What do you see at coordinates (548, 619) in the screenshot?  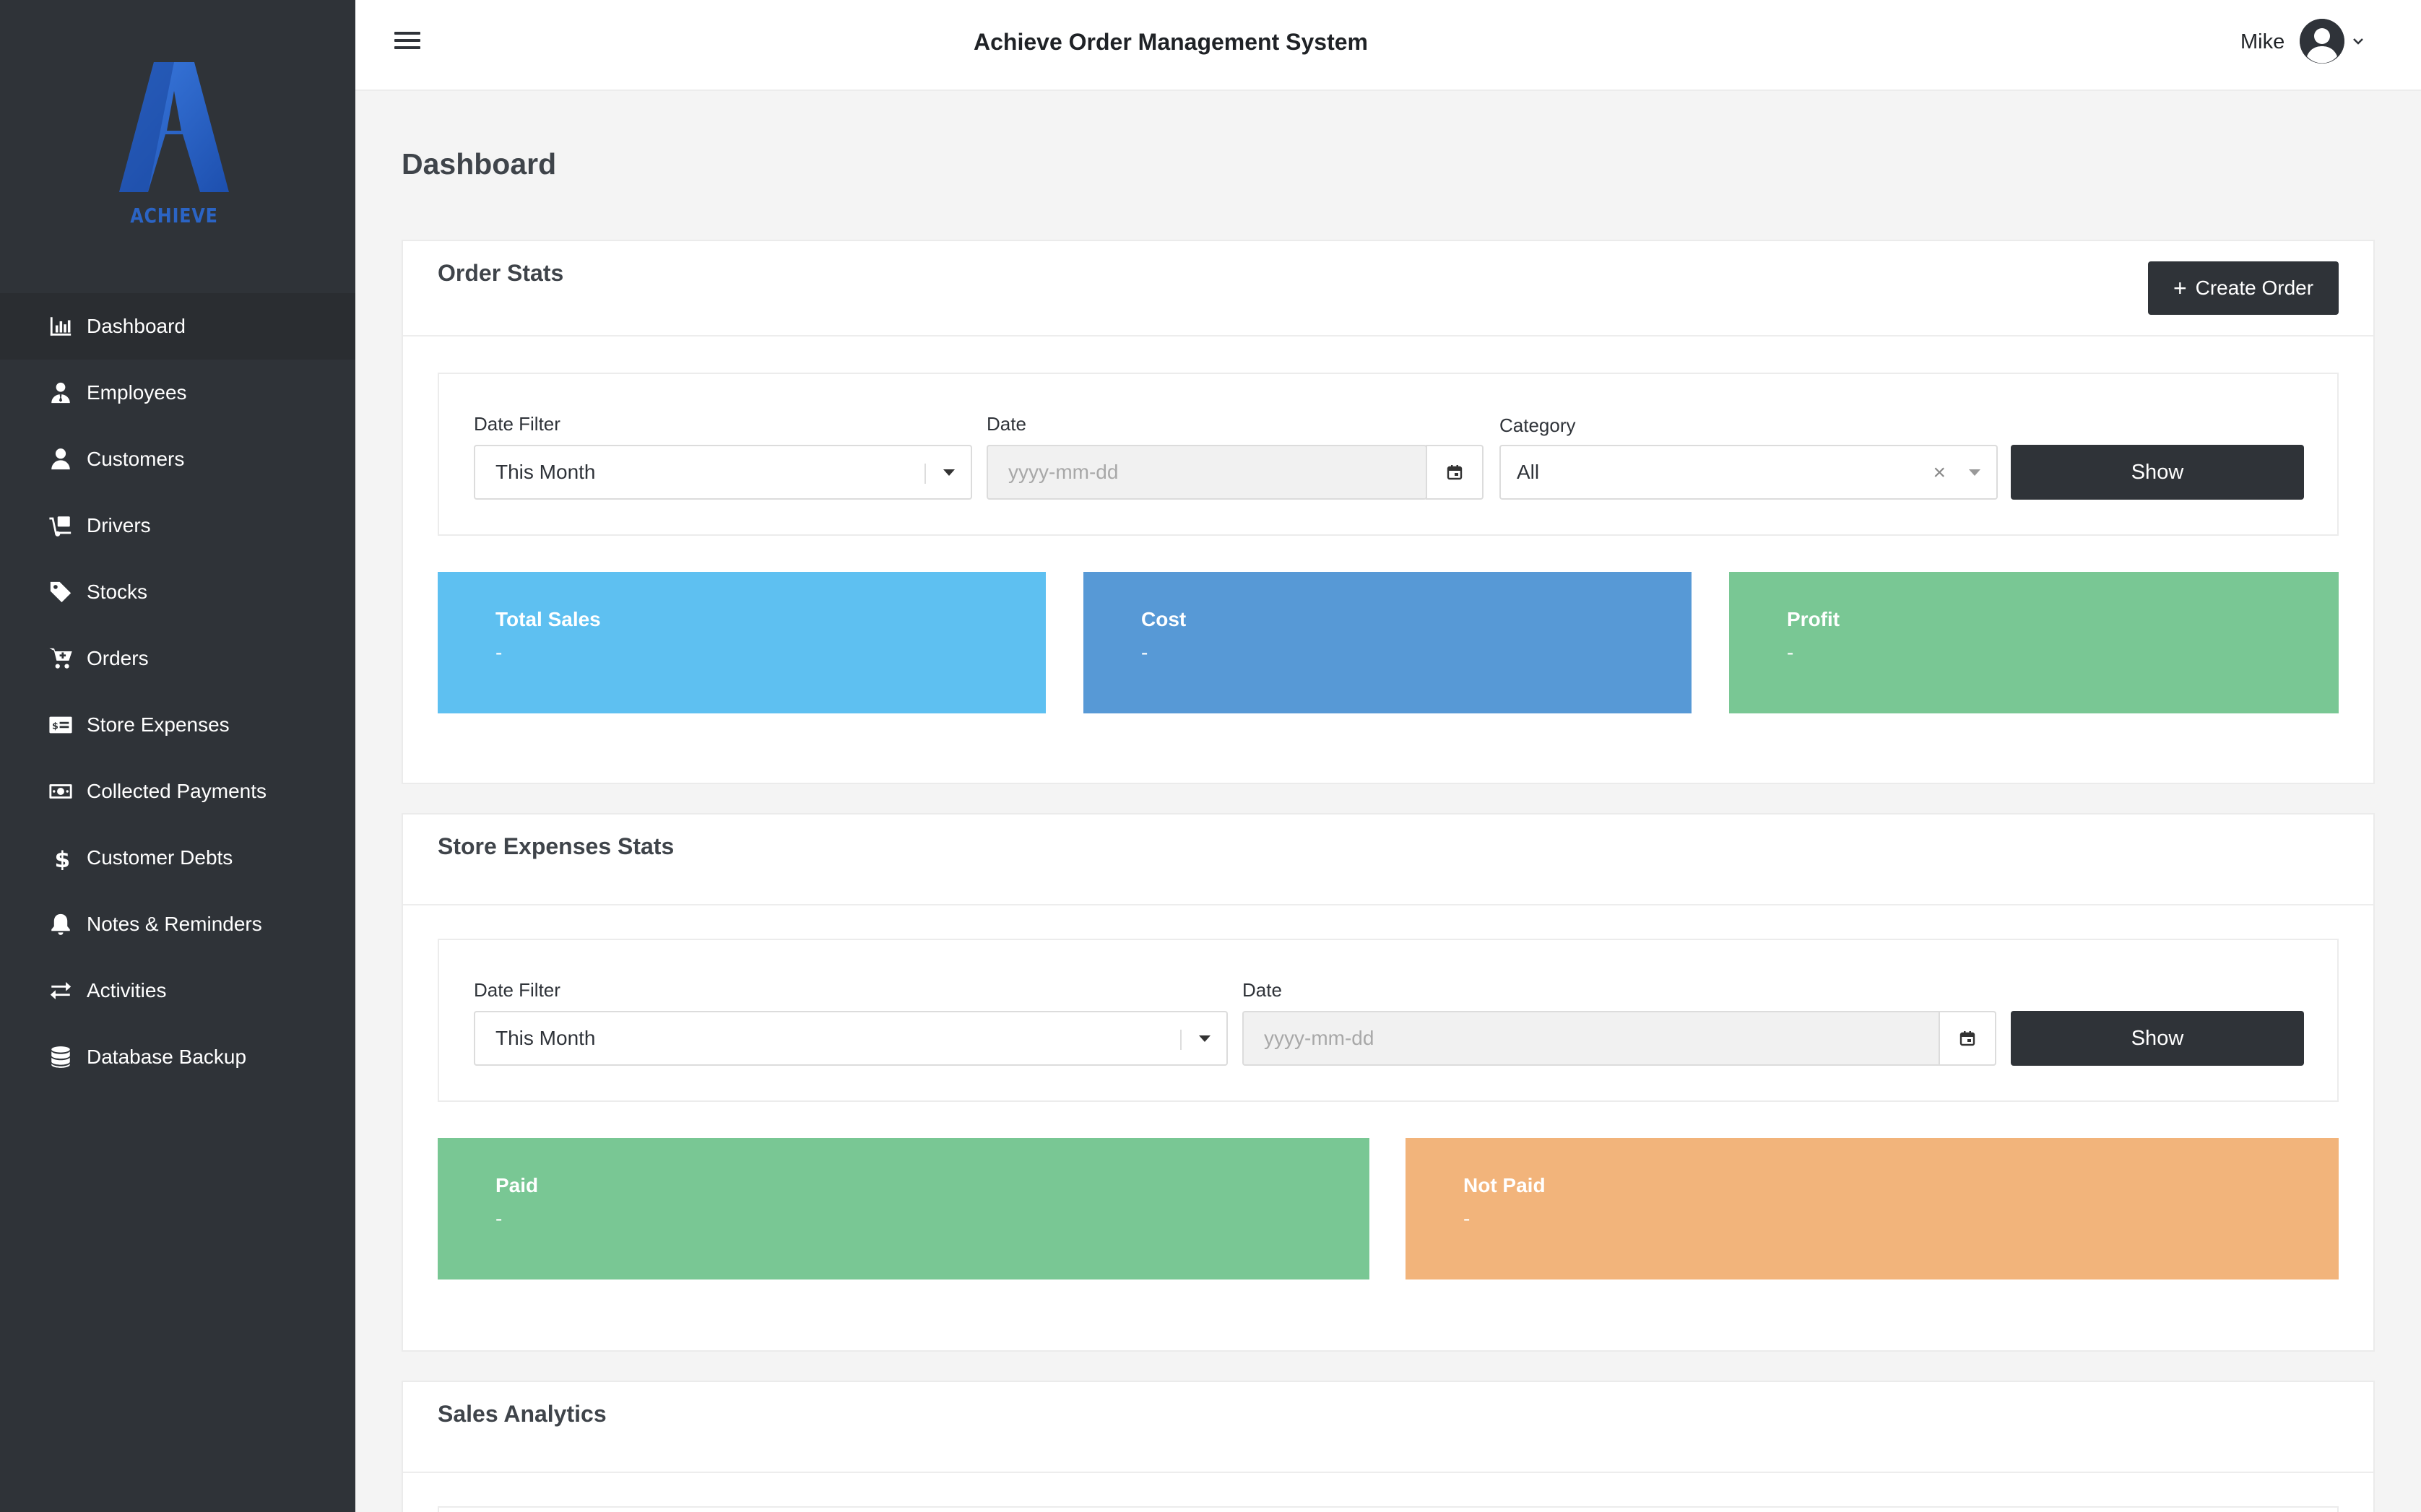 I see `stat-title: Total Sales` at bounding box center [548, 619].